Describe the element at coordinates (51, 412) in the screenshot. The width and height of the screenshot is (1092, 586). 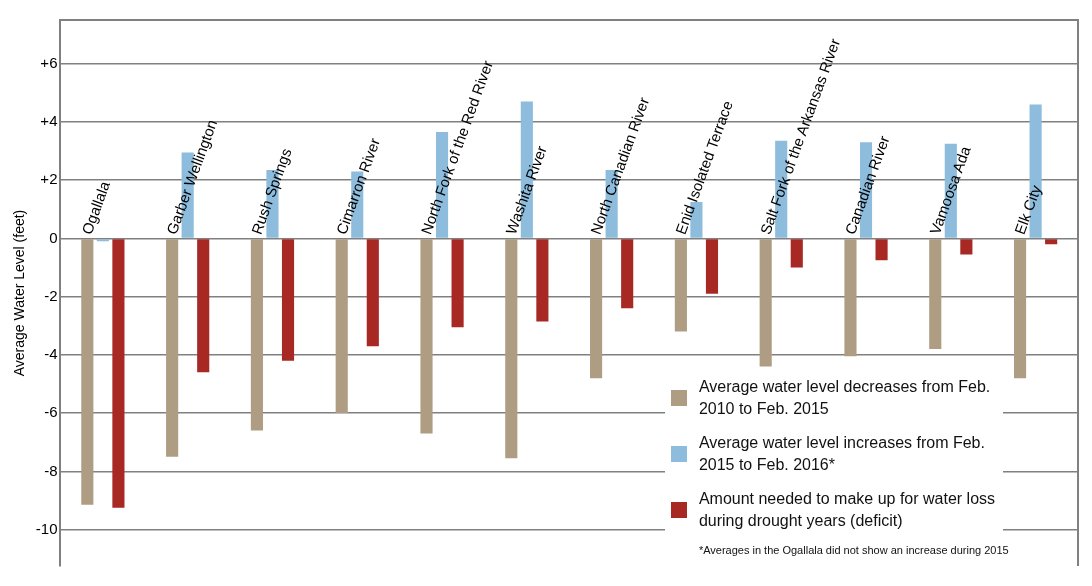
I see `y-tick-label: -6` at that location.